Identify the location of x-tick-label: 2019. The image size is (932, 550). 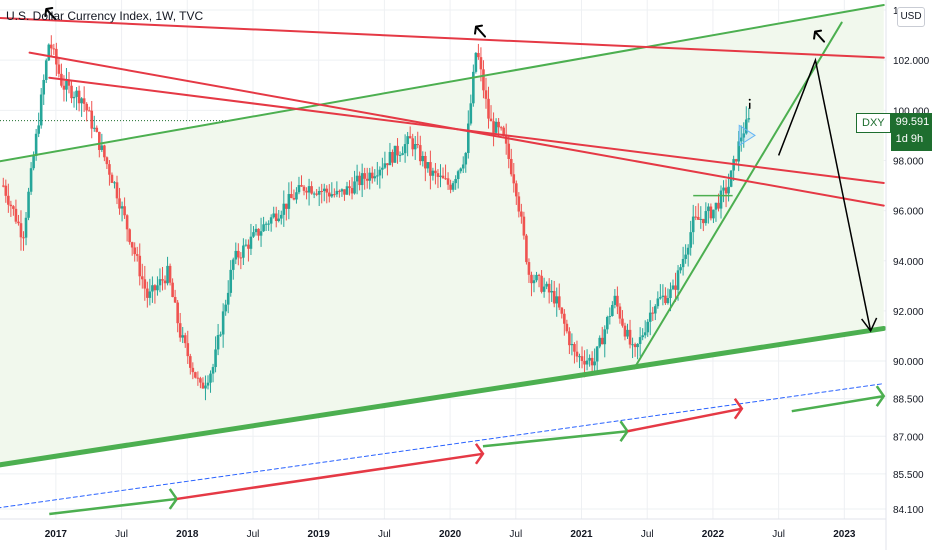
(319, 534).